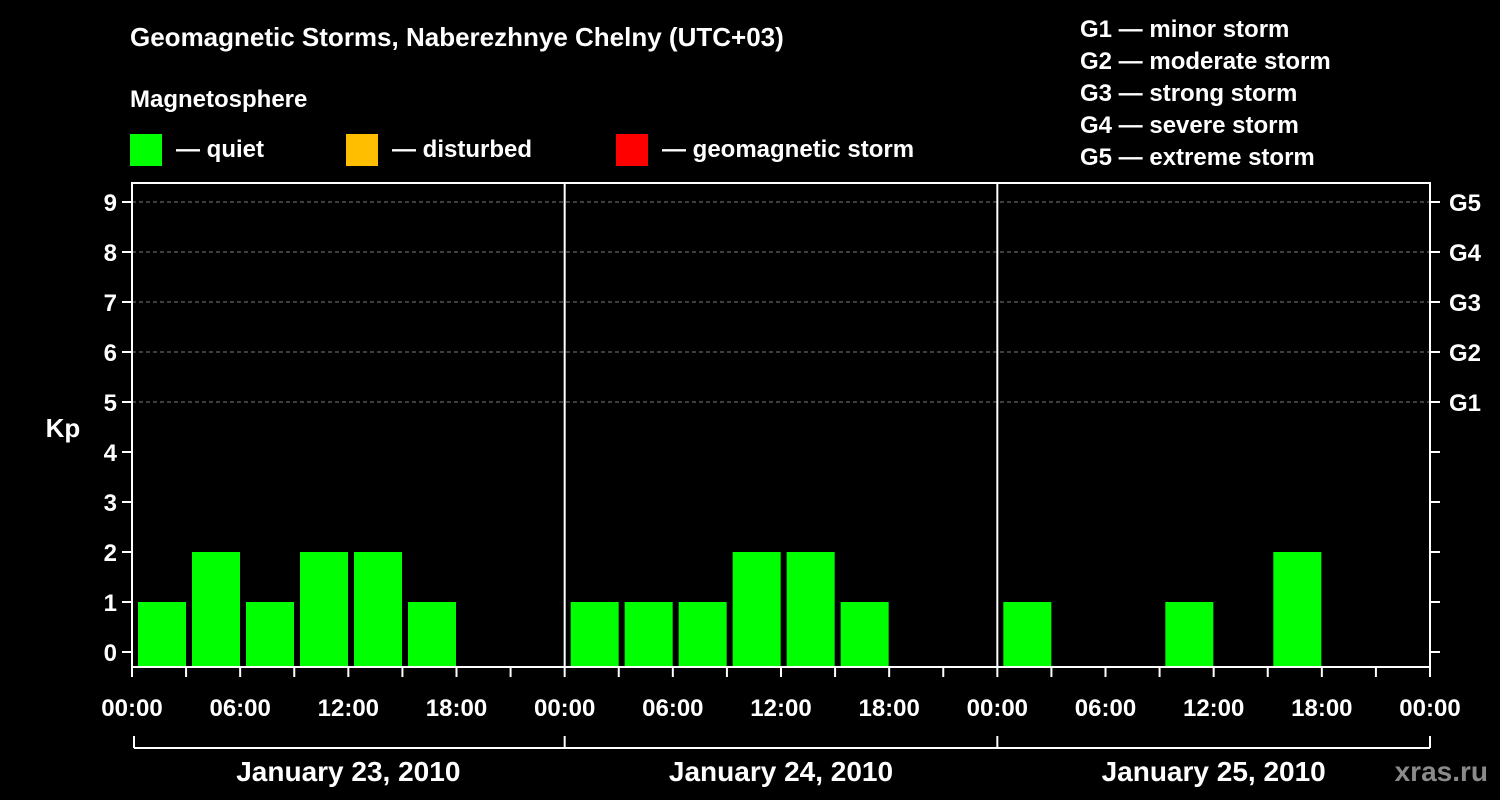 This screenshot has width=1500, height=800. Describe the element at coordinates (1465, 253) in the screenshot. I see `g-scale-label: G4` at that location.